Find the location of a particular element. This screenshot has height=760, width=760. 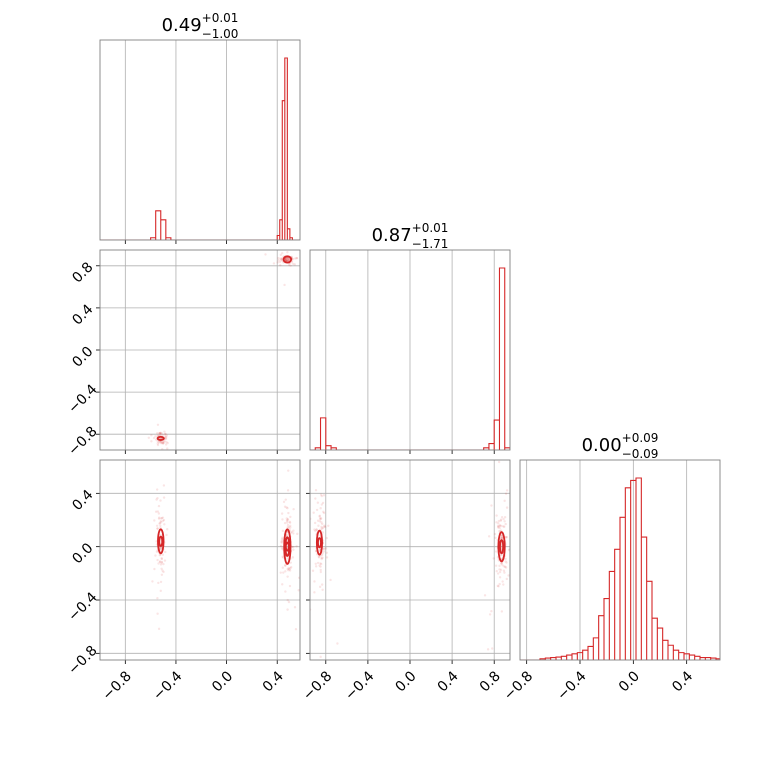

title-median: 0.87 is located at coordinates (392, 235).